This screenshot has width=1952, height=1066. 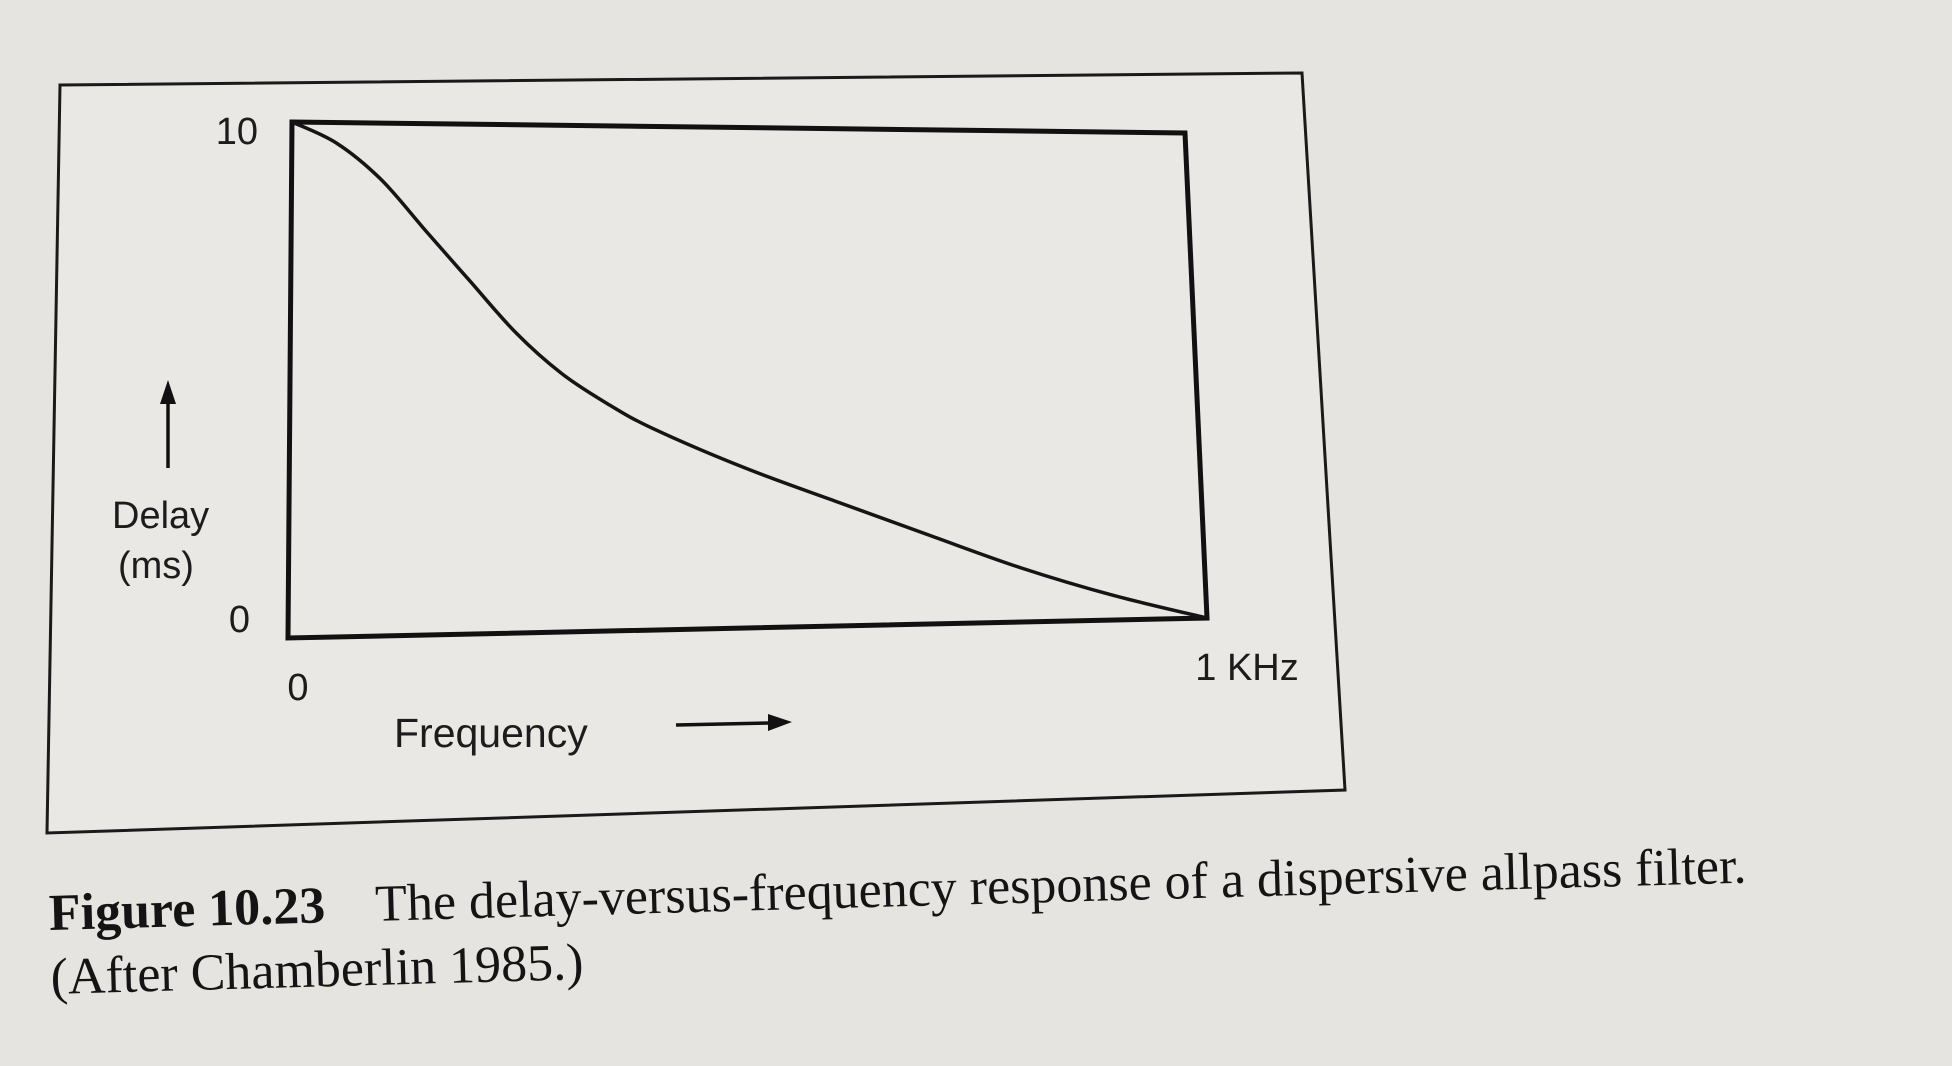 I want to click on y-tick-label-1: 10, so click(x=237, y=132).